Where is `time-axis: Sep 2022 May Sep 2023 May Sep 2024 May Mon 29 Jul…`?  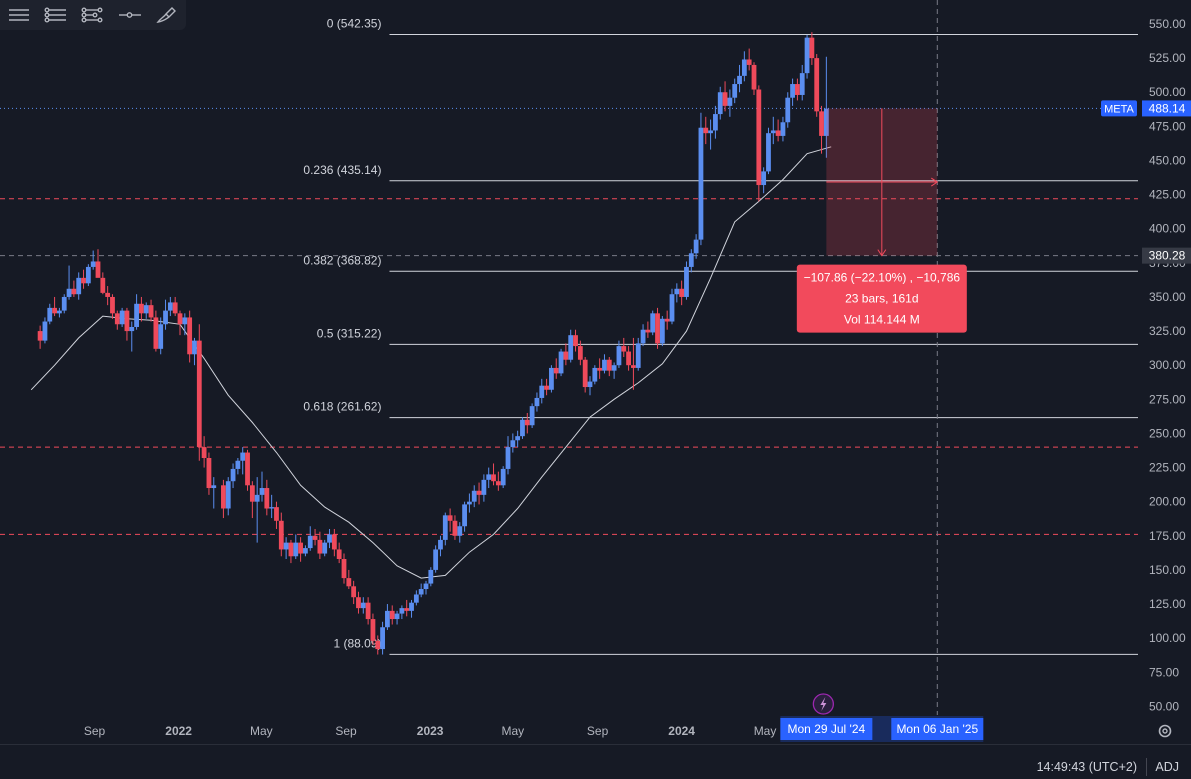 time-axis: Sep 2022 May Sep 2023 May Sep 2024 May Mon 29 Jul… is located at coordinates (569, 719).